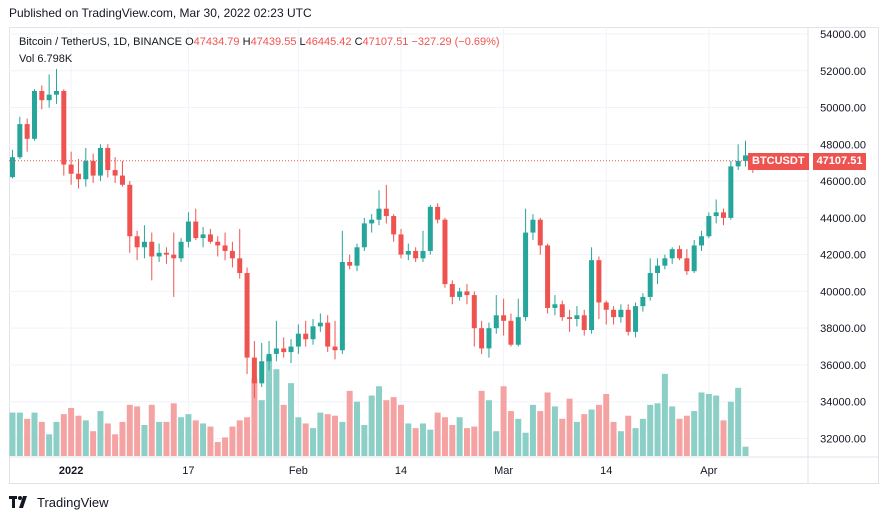 The width and height of the screenshot is (889, 520). What do you see at coordinates (189, 42) in the screenshot?
I see `legend-open-label: O` at bounding box center [189, 42].